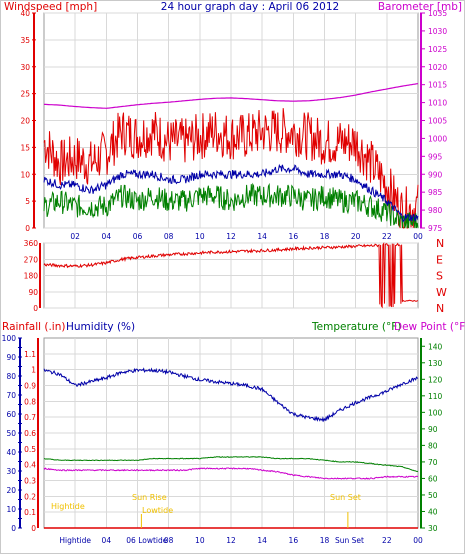  I want to click on humidity-tick-label: 80, so click(11, 376).